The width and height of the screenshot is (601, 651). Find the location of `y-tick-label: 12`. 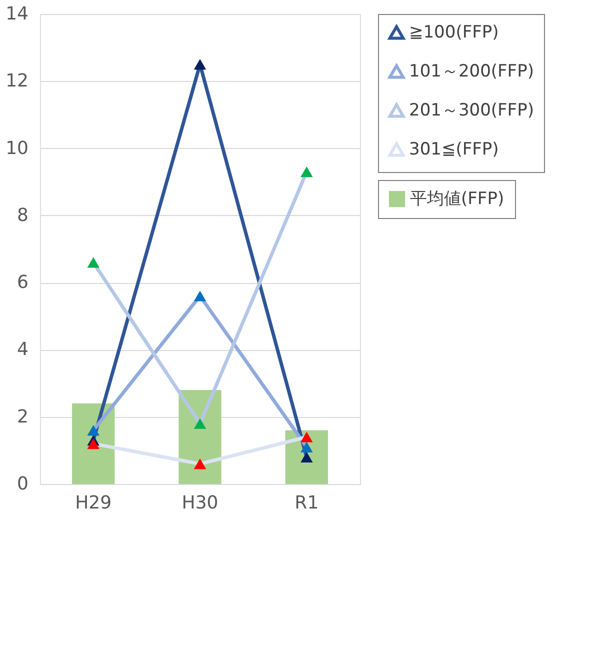

y-tick-label: 12 is located at coordinates (17, 81).